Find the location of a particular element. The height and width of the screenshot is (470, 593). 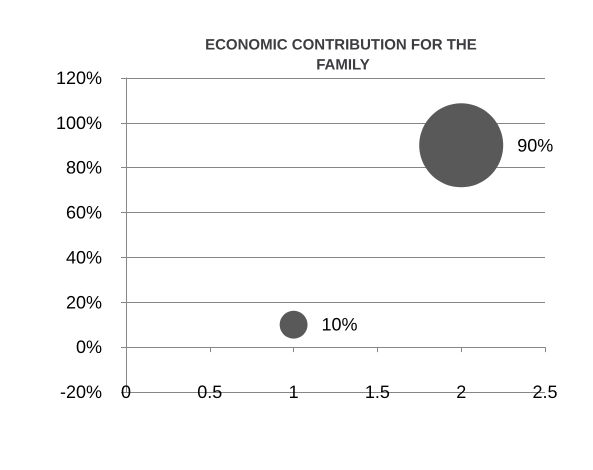

x-tick-label: 0.5 is located at coordinates (209, 392).